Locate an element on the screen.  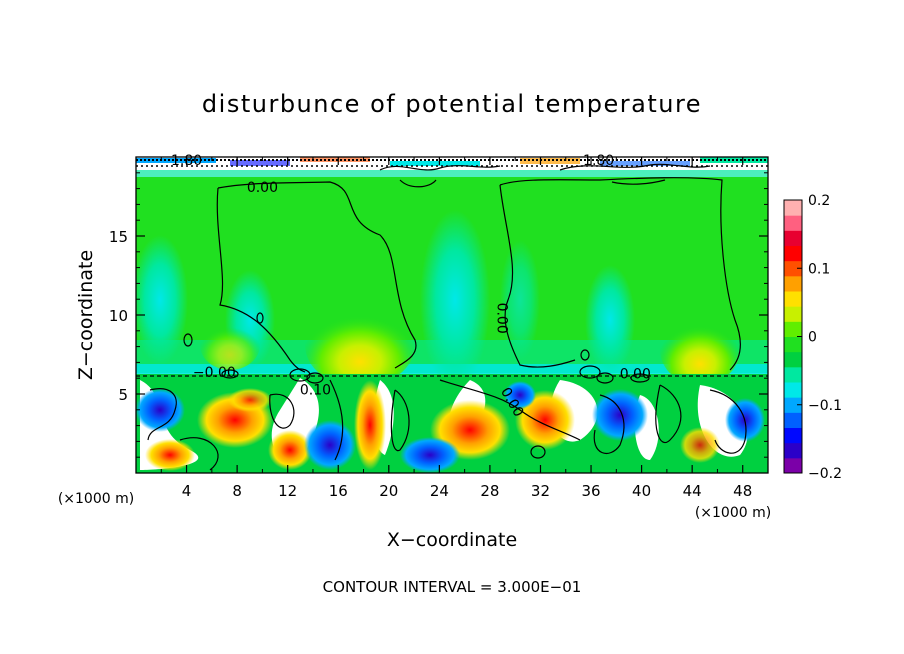
colorbar-ticks: 0.2 0.1 0 −0.1 −0.2 is located at coordinates (819, 337).